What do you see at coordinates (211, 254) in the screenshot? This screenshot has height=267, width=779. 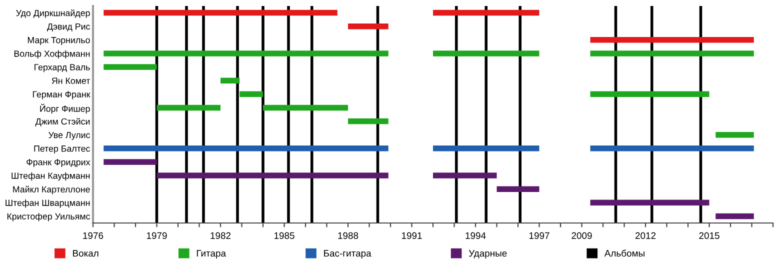 I see `legend-label: Гитара` at bounding box center [211, 254].